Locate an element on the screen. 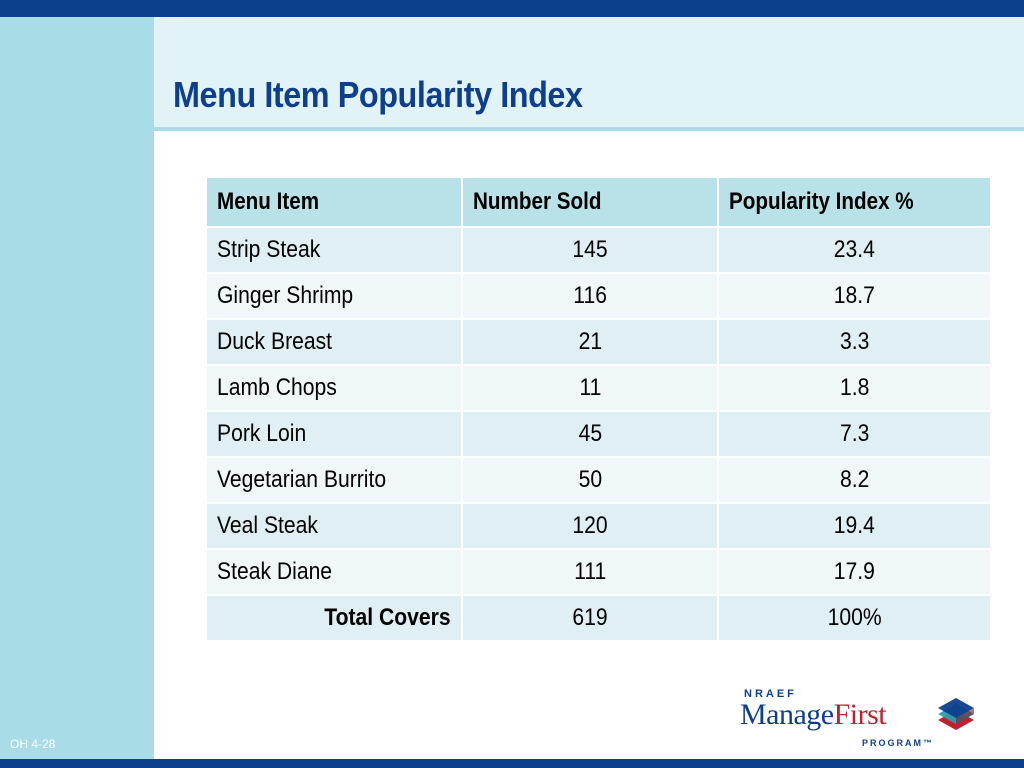 This screenshot has height=768, width=1024. total-sold-cell: 619 is located at coordinates (590, 618).